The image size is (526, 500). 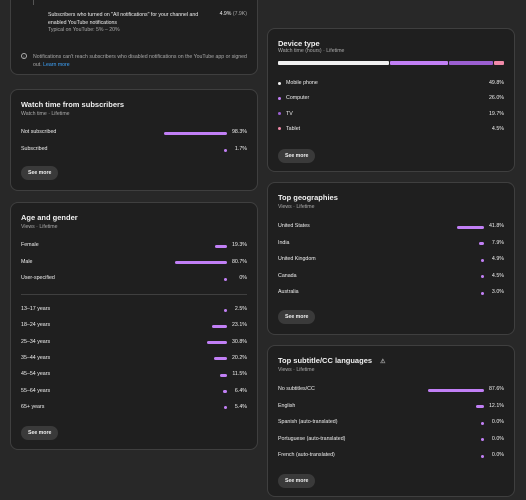 I want to click on age-gender-title: Age and gender, so click(x=49, y=217).